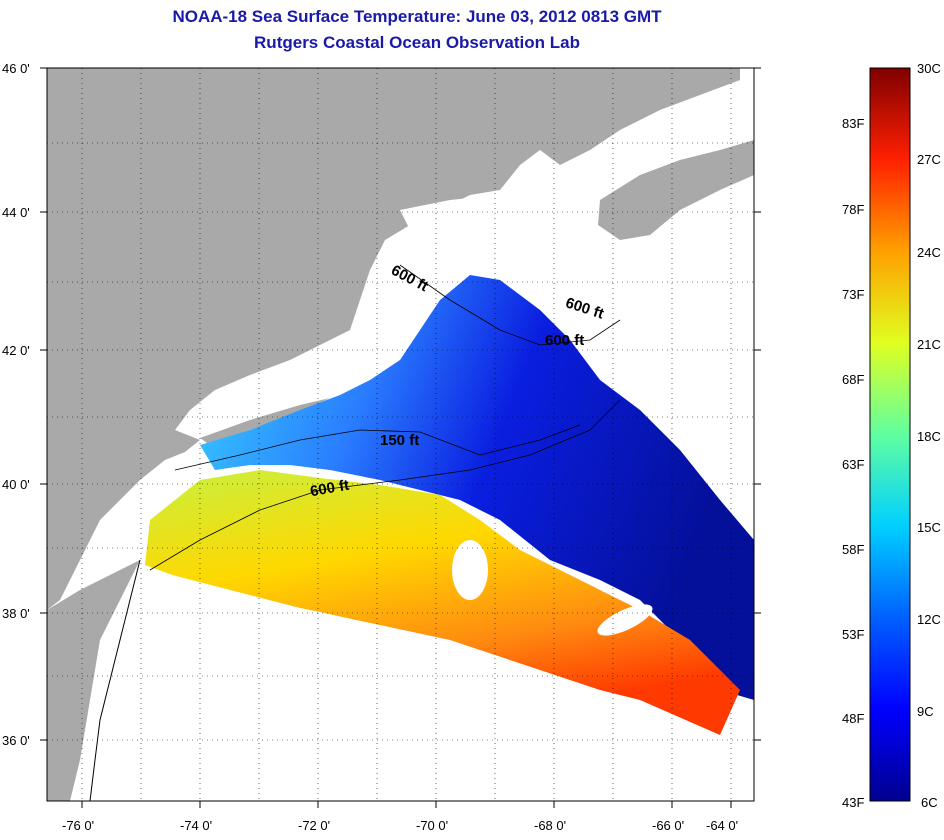 Image resolution: width=944 pixels, height=840 pixels. I want to click on colorbar-fahrenheit-label: 78F, so click(853, 209).